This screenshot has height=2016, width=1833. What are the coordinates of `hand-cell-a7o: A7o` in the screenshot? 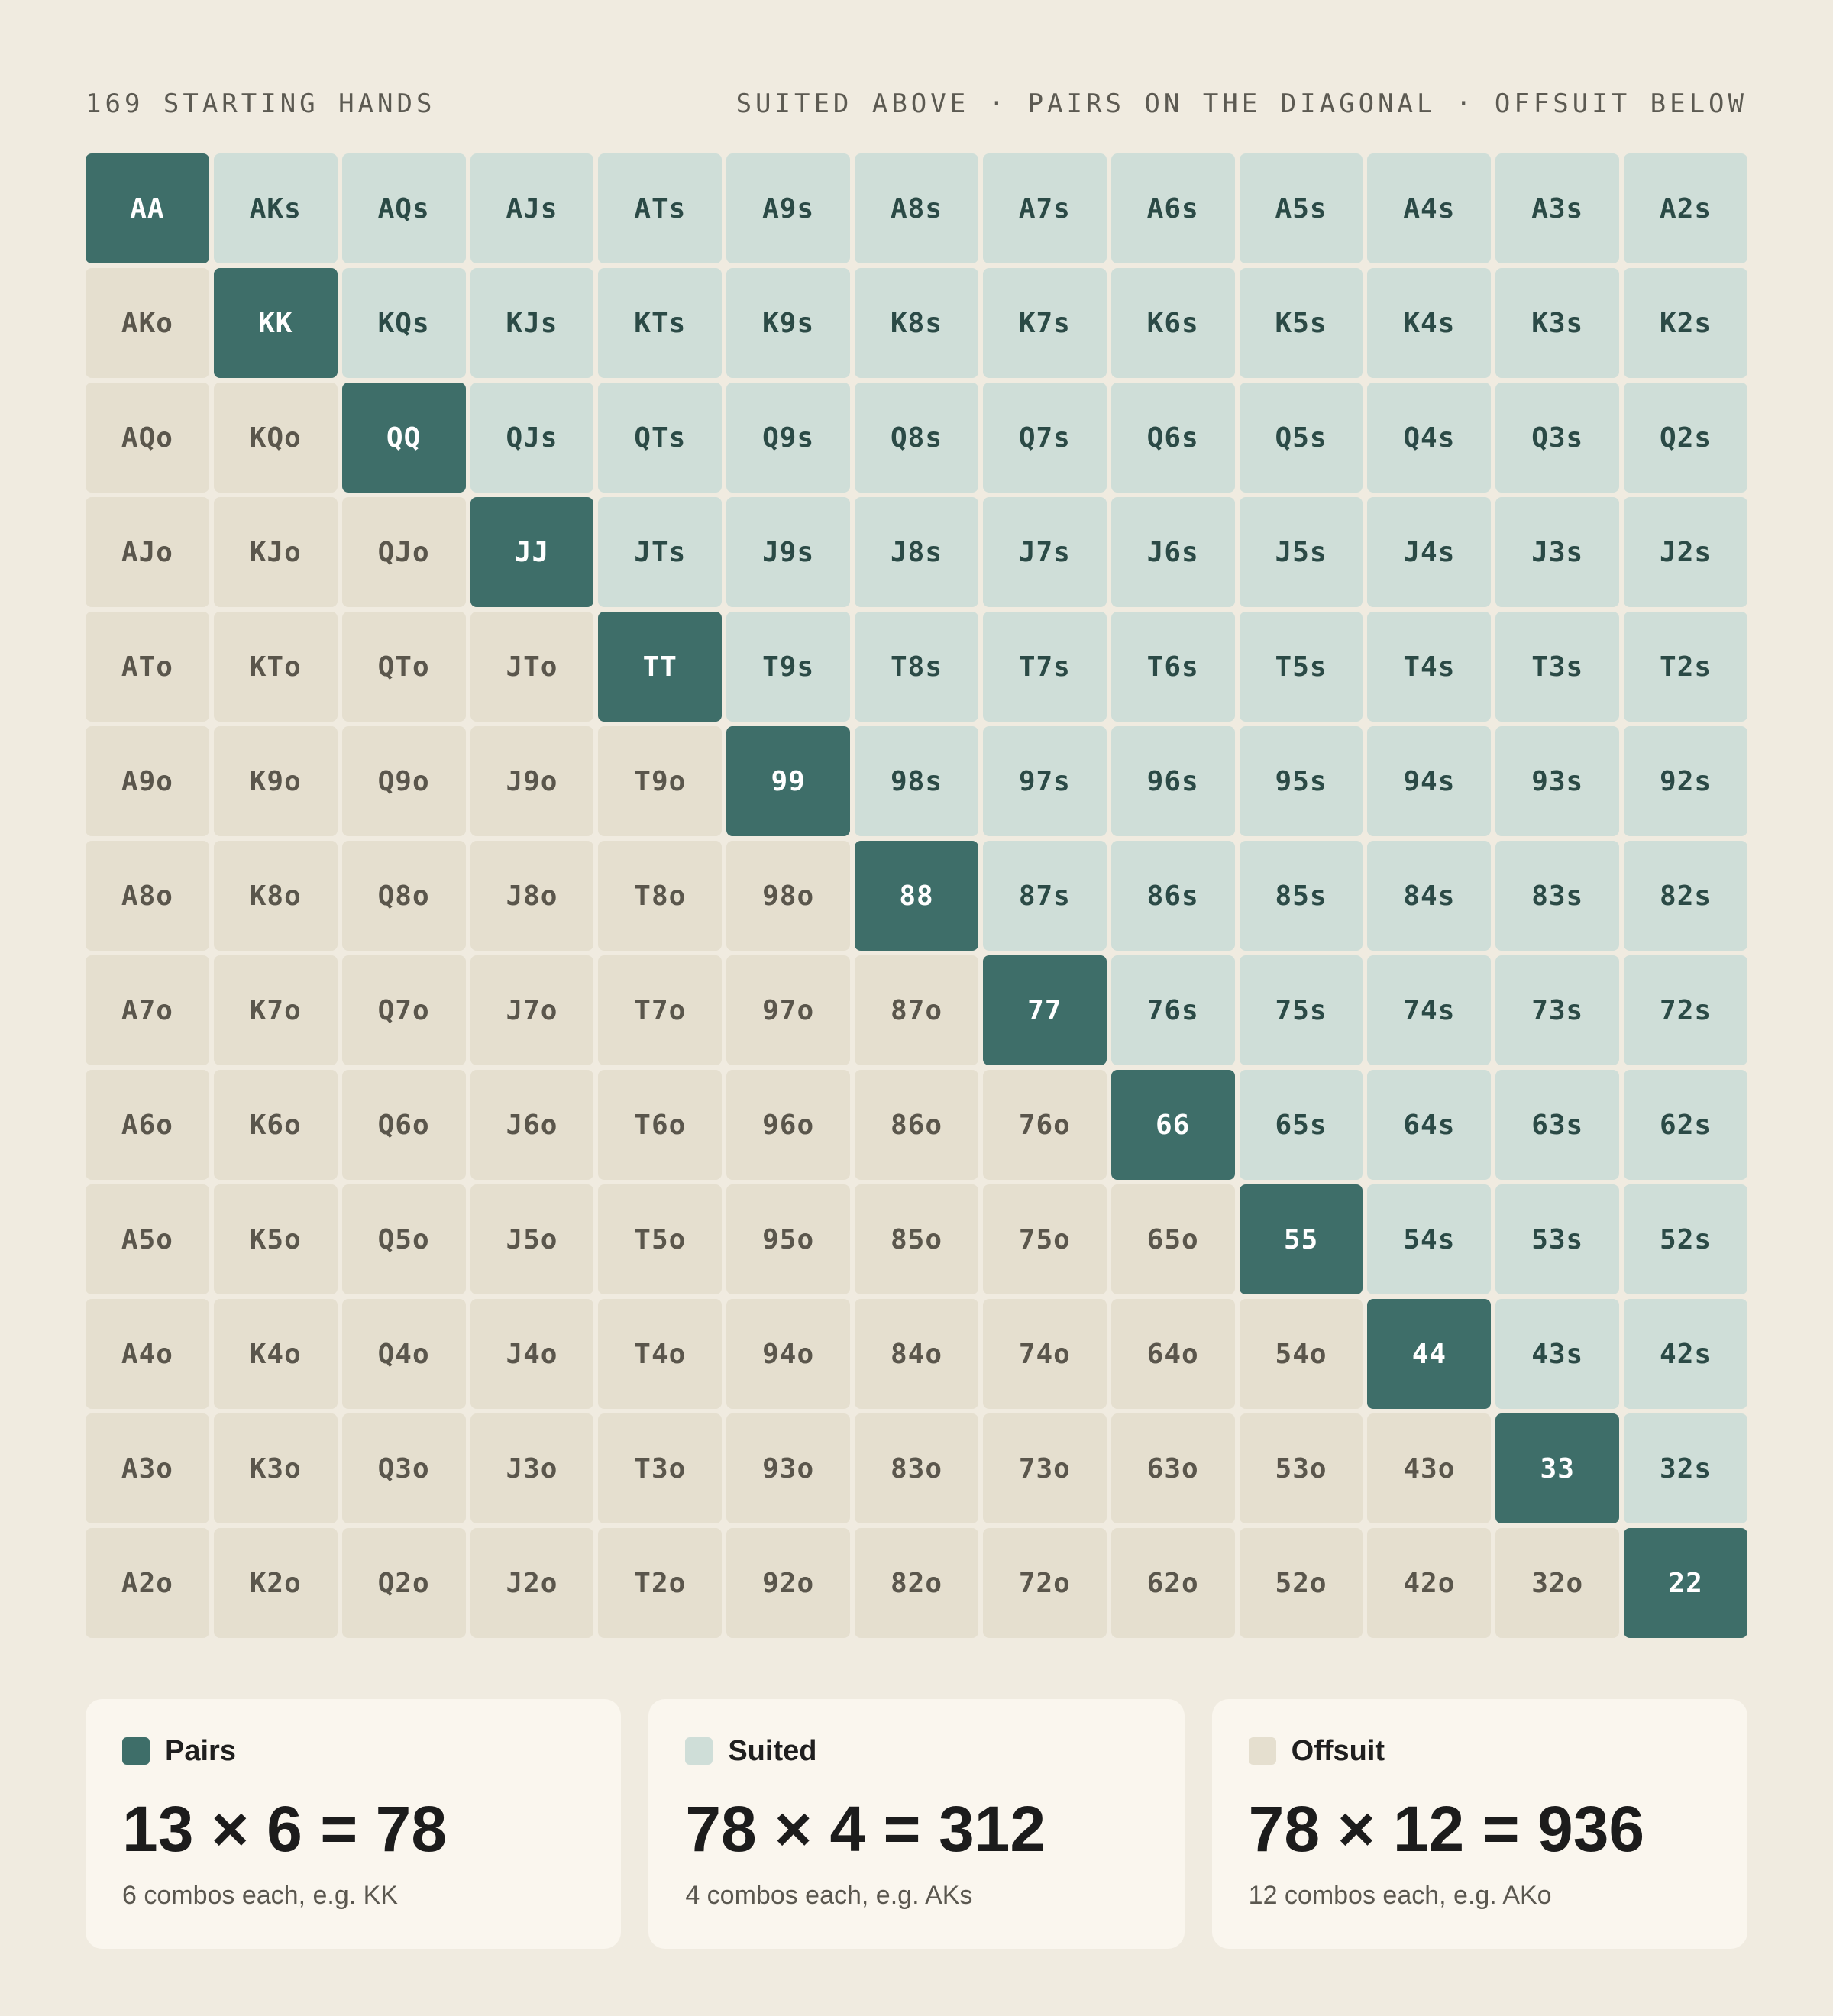 It's located at (148, 1010).